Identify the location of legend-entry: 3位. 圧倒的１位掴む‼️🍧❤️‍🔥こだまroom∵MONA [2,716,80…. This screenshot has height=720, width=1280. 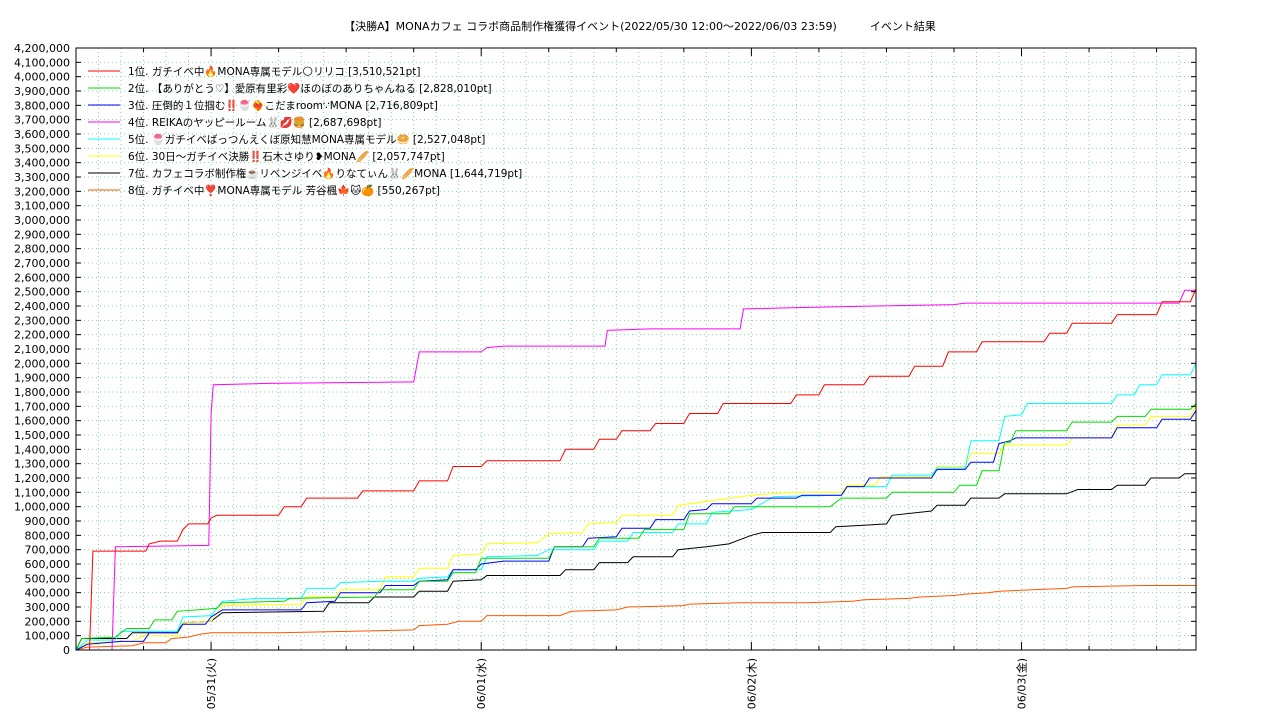
(283, 105).